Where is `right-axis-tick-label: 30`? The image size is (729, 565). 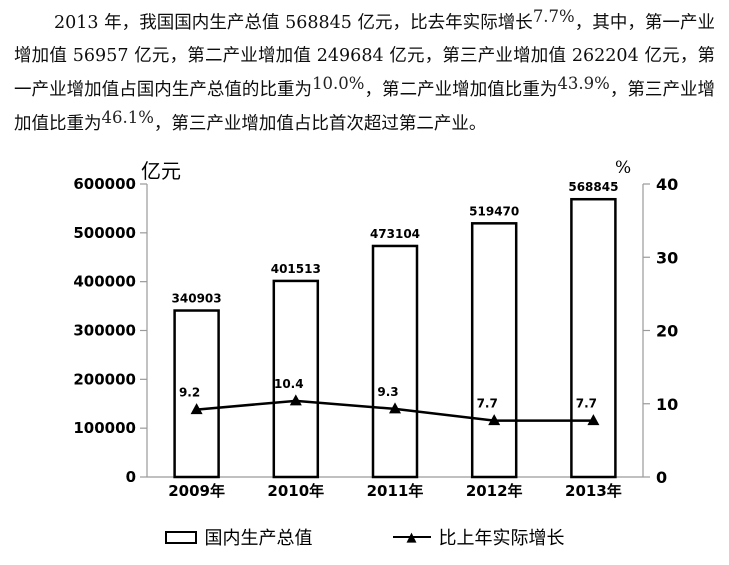 right-axis-tick-label: 30 is located at coordinates (667, 257).